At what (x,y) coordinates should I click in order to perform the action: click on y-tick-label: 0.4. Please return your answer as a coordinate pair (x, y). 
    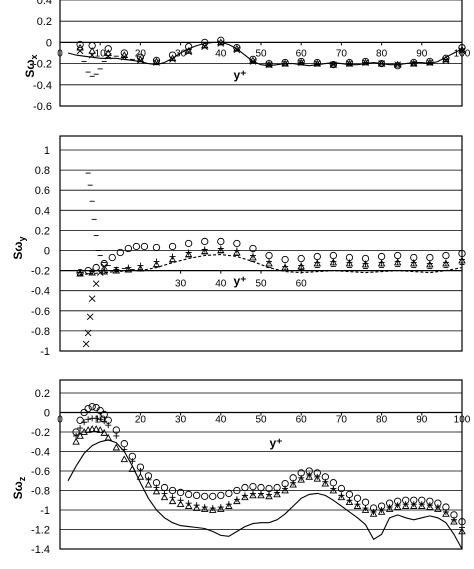
    Looking at the image, I should click on (44, 3).